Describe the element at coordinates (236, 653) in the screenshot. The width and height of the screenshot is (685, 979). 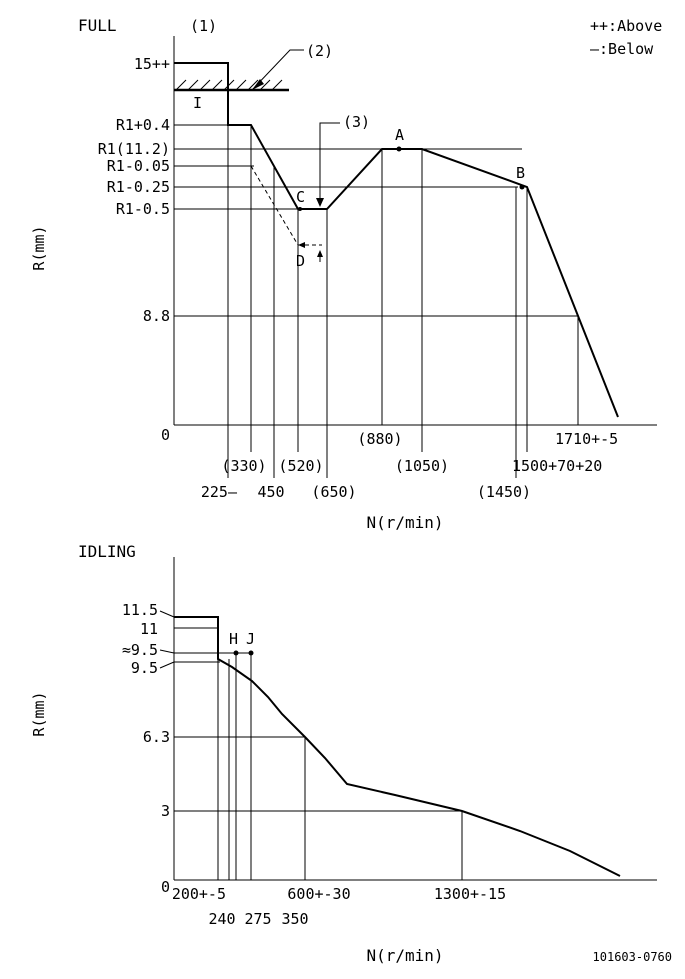
I see `point-h-dot` at that location.